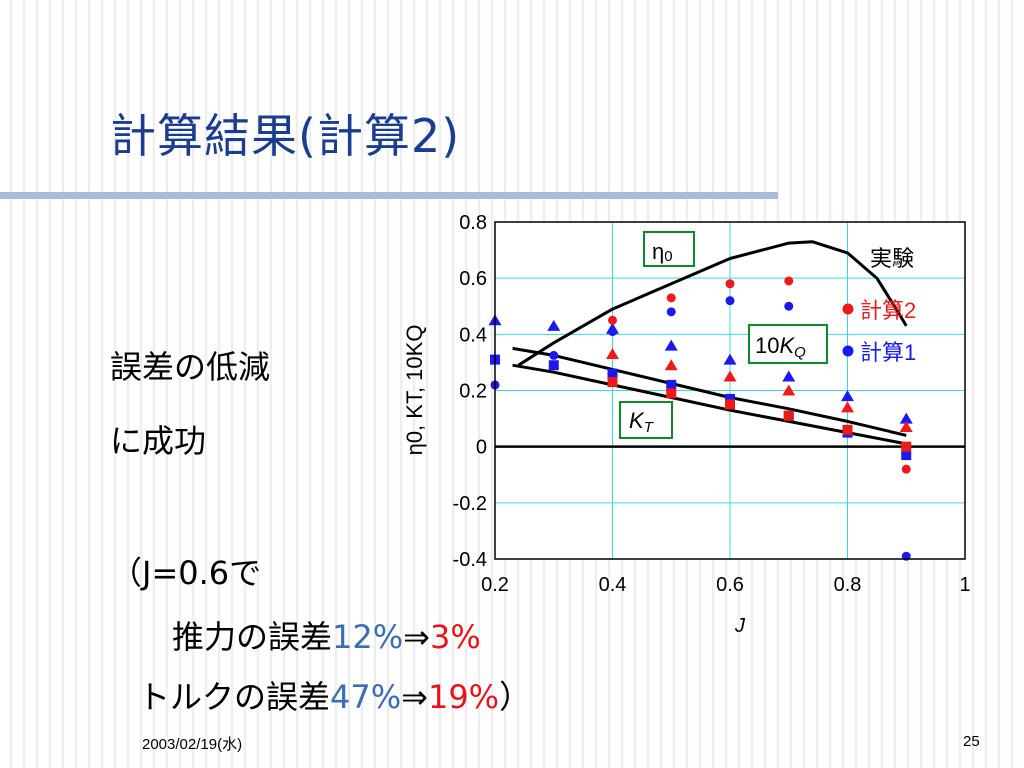  I want to click on x-axis-label: J, so click(740, 626).